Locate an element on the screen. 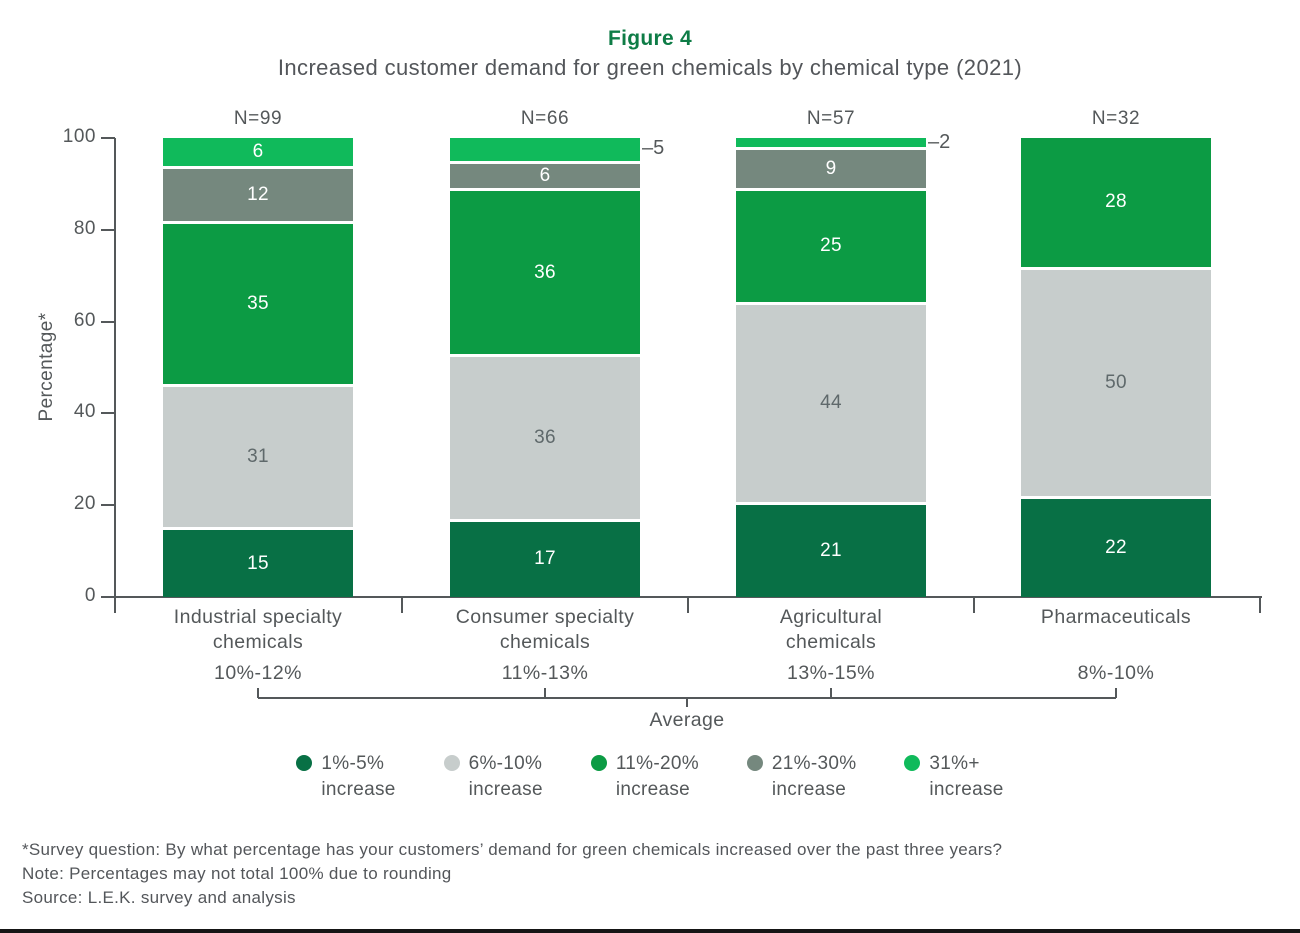  bar-segment: 28 is located at coordinates (1116, 202).